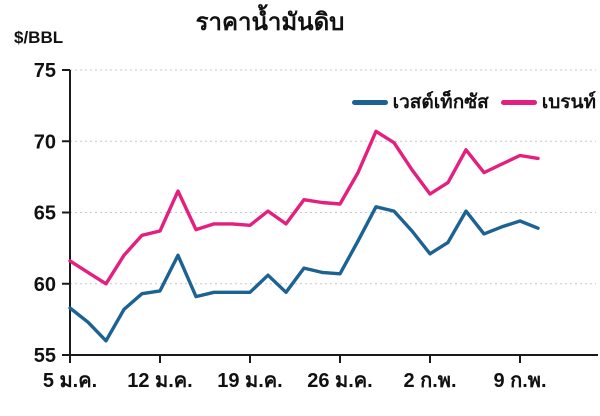  What do you see at coordinates (159, 381) in the screenshot?
I see `x-tick-label-1: 12 ม.ค.` at bounding box center [159, 381].